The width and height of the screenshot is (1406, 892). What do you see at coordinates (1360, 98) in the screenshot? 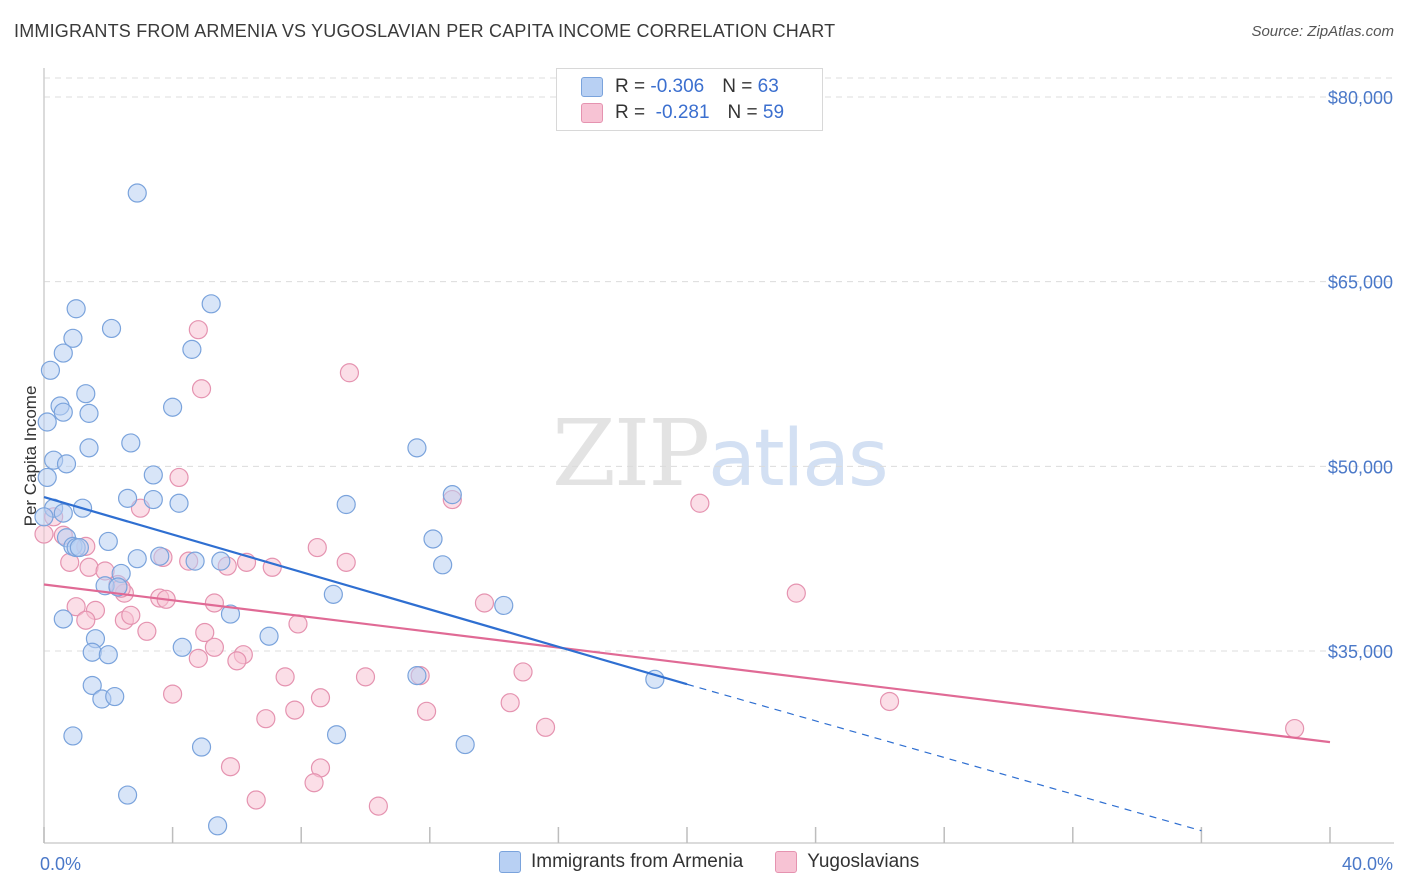
I see `y-tick-label: $80,000` at bounding box center [1360, 98].